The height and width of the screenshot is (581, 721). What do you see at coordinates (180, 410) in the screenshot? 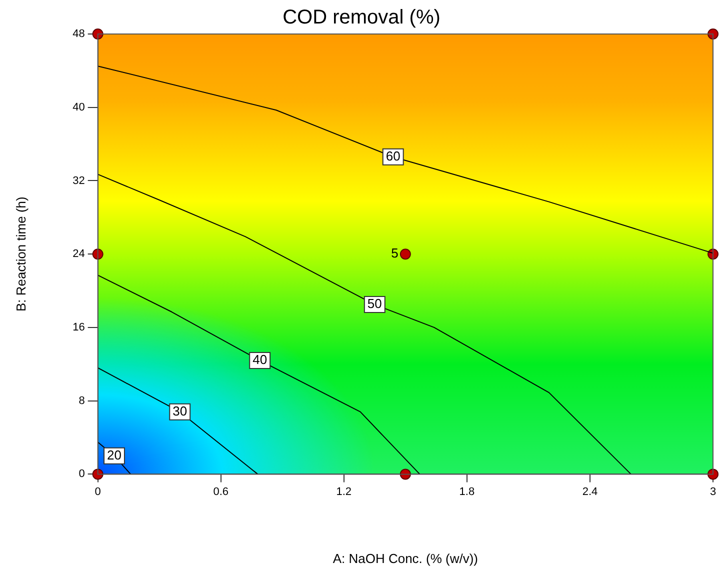
I see `series-label: 30` at bounding box center [180, 410].